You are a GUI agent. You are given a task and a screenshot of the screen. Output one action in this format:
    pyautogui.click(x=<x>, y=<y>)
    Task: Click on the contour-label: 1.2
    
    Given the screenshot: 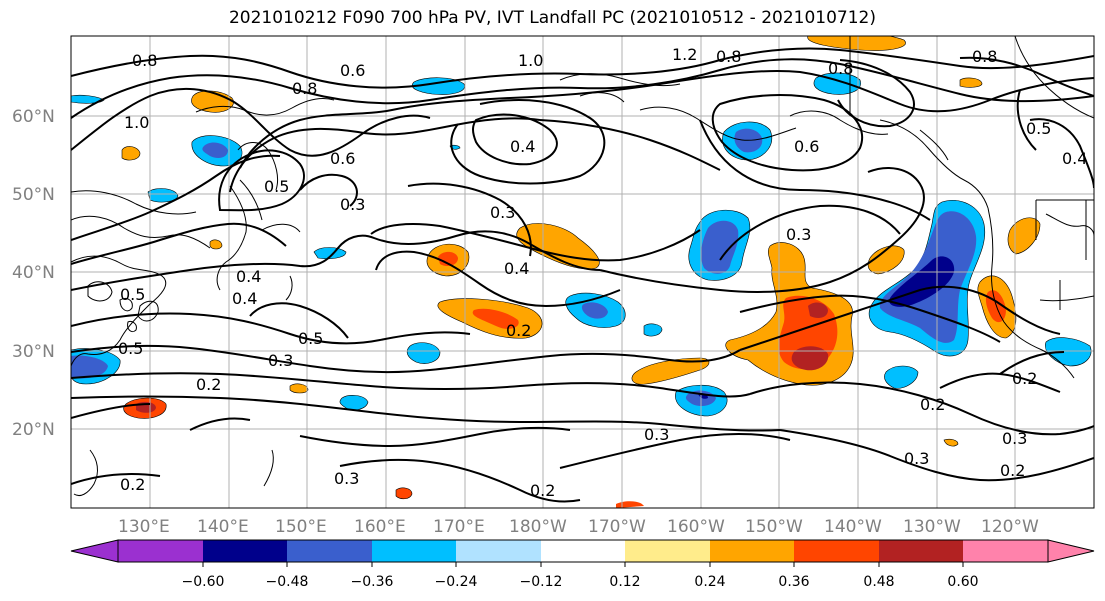 What is the action you would take?
    pyautogui.click(x=684, y=54)
    